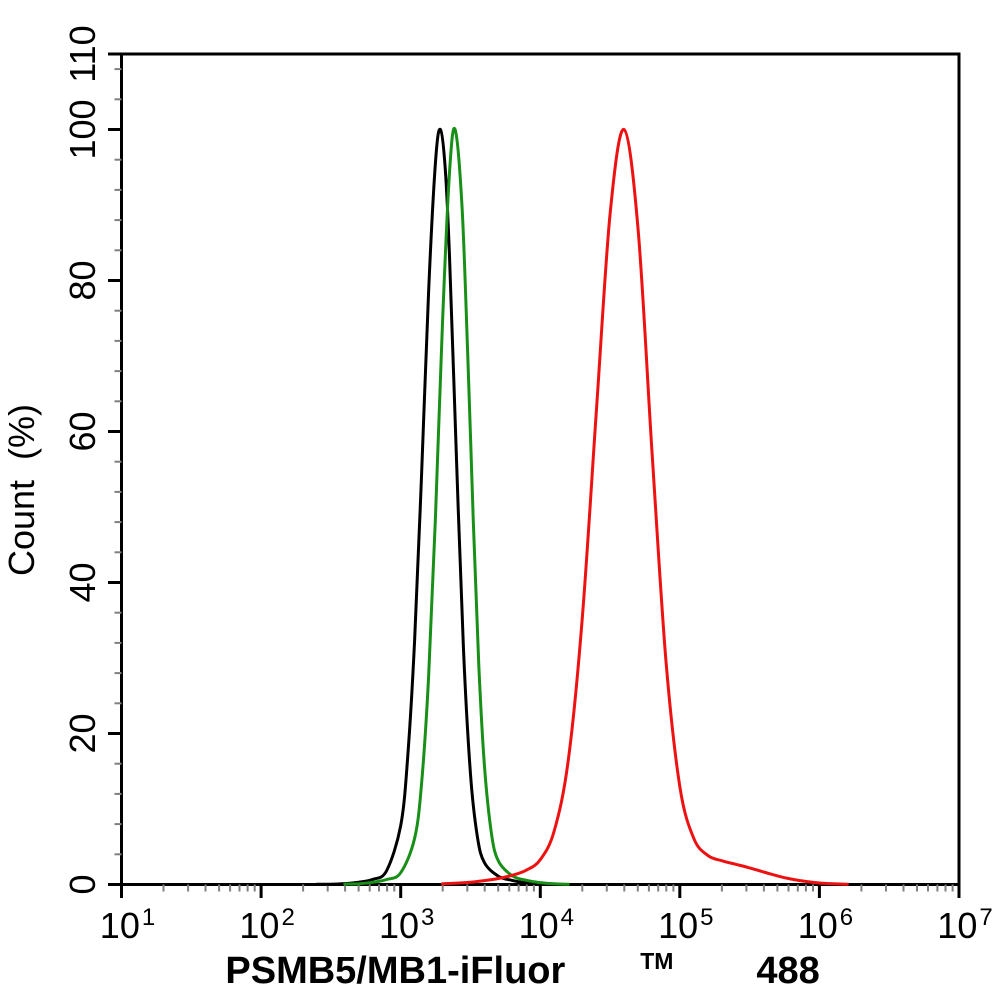 The image size is (994, 1002). I want to click on x-axis-title: PSMB5/MB1-iFluor TM 488, so click(511, 964).